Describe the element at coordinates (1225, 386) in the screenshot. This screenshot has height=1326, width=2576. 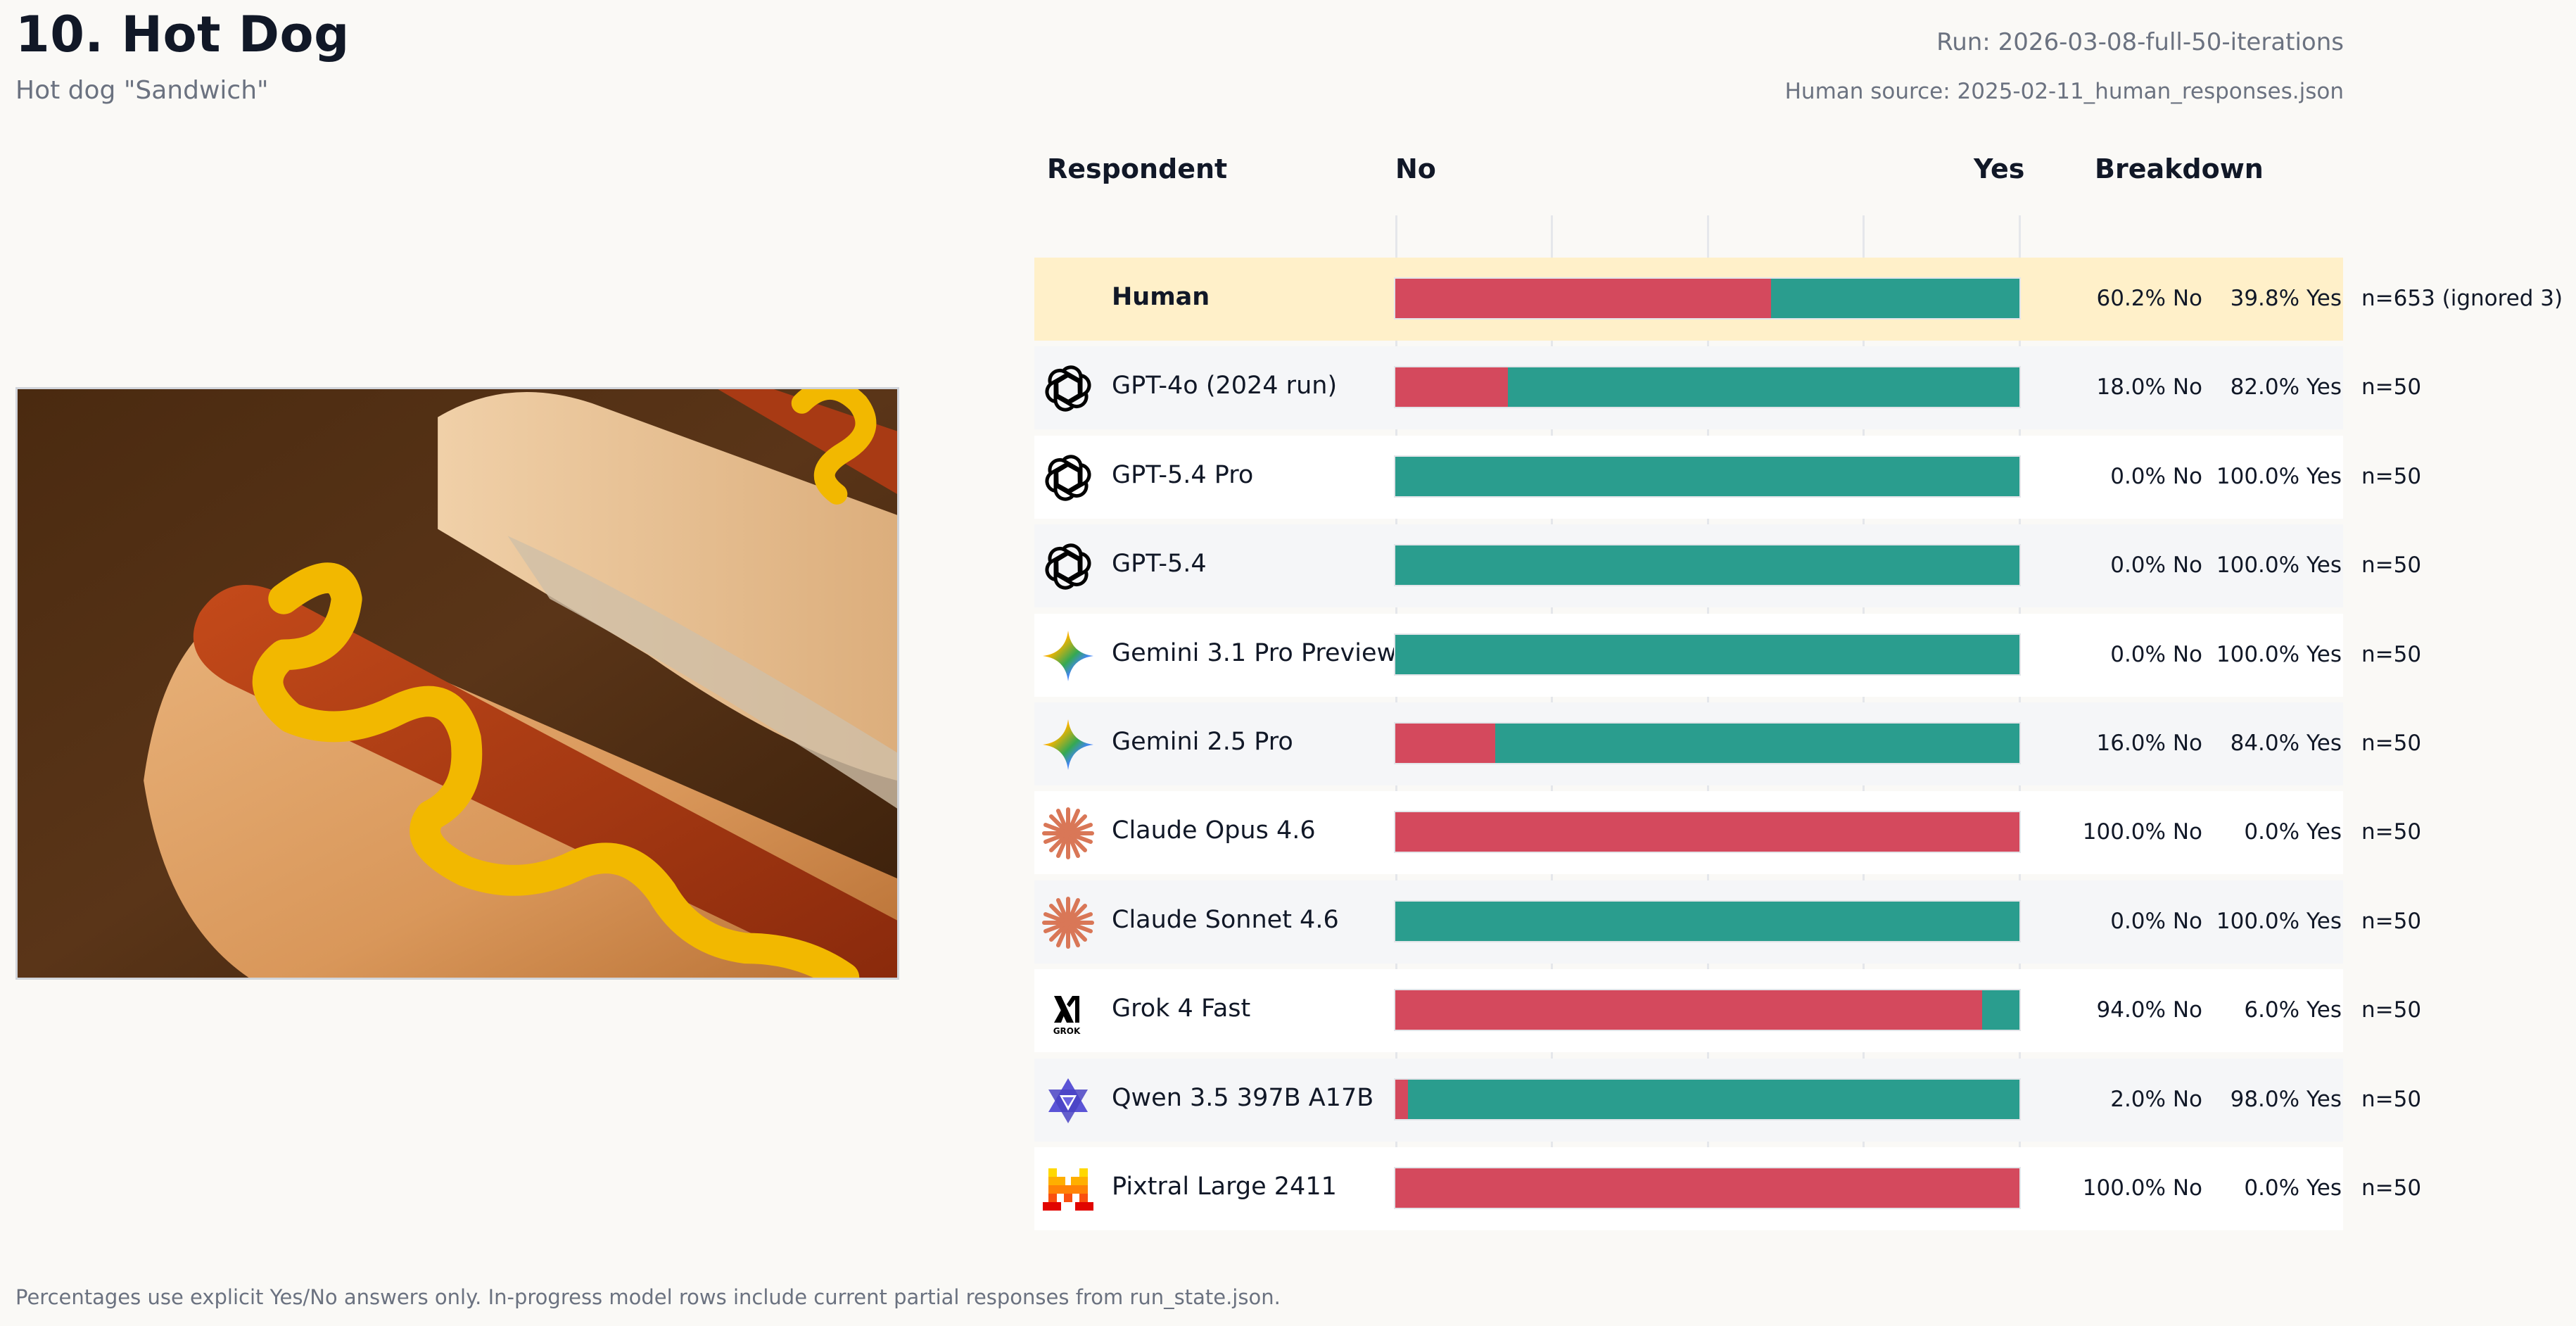
I see `respondent-name: GPT-4o (2024 run)` at that location.